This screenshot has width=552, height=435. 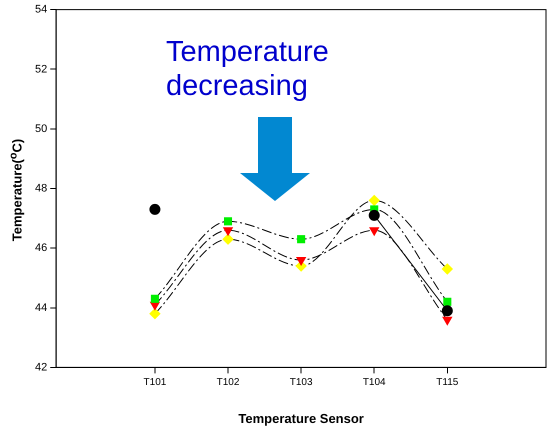 I want to click on x-tick-label: T102, so click(x=228, y=382).